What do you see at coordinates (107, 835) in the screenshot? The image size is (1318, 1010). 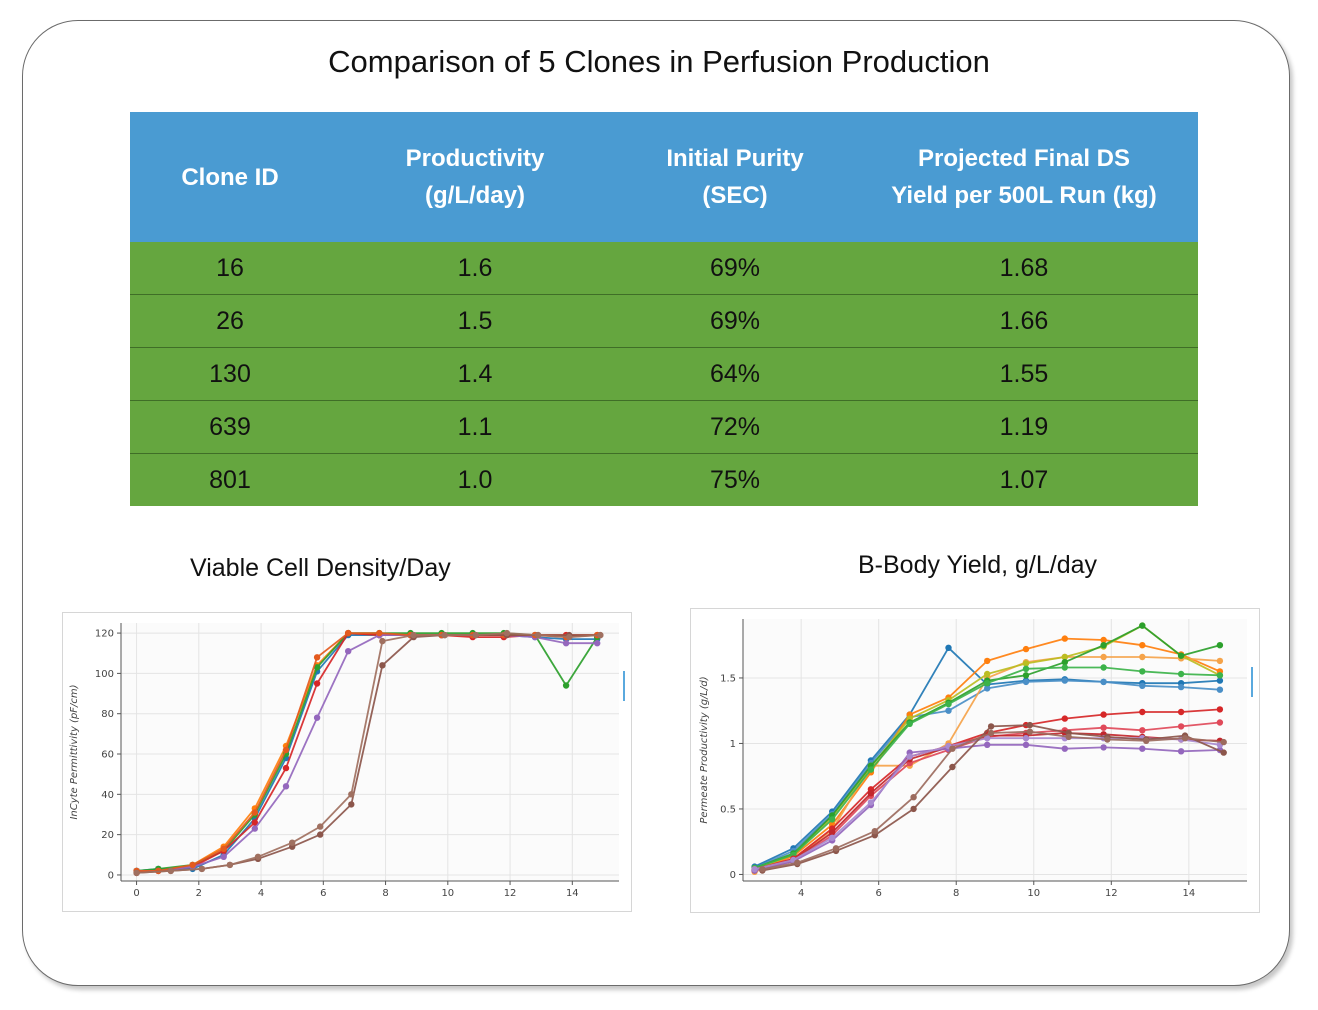 I see `y-tick-label: 20` at bounding box center [107, 835].